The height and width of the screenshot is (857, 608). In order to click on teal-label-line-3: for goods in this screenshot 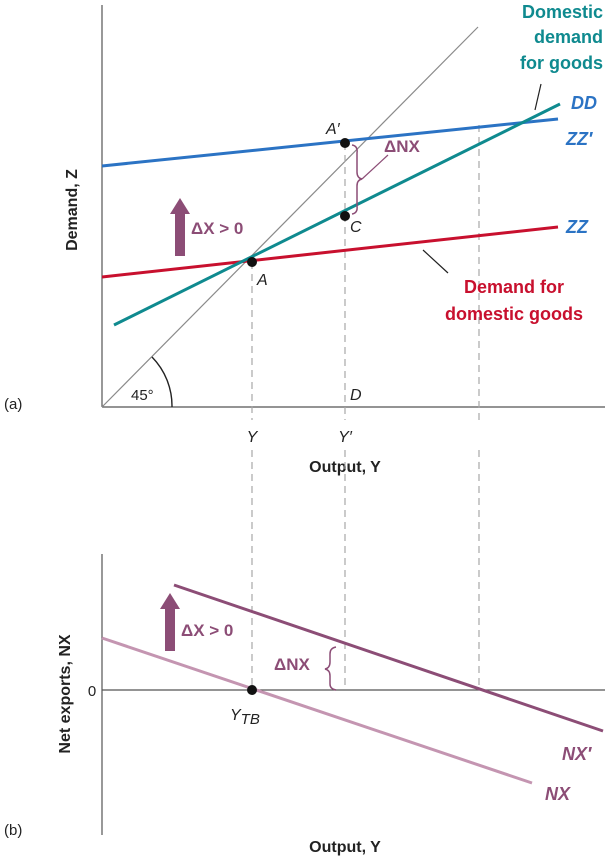, I will do `click(561, 63)`.